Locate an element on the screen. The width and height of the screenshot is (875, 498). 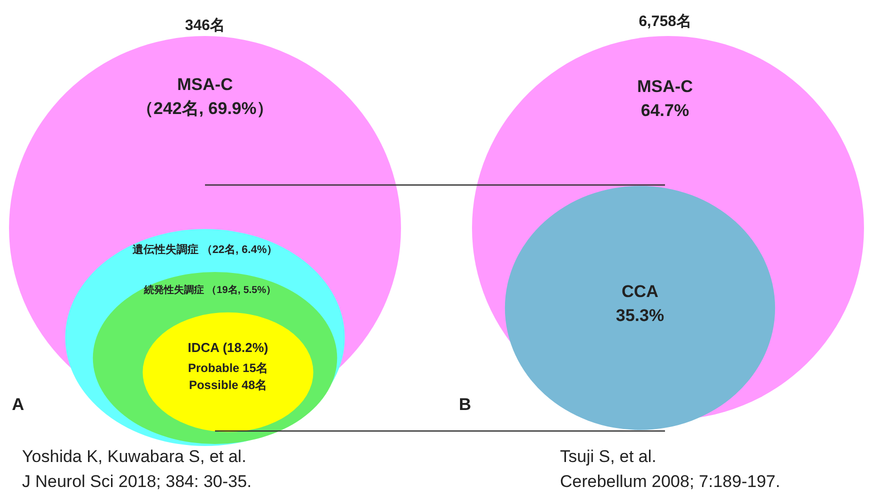
text: Tsuji S, et al. is located at coordinates (608, 456).